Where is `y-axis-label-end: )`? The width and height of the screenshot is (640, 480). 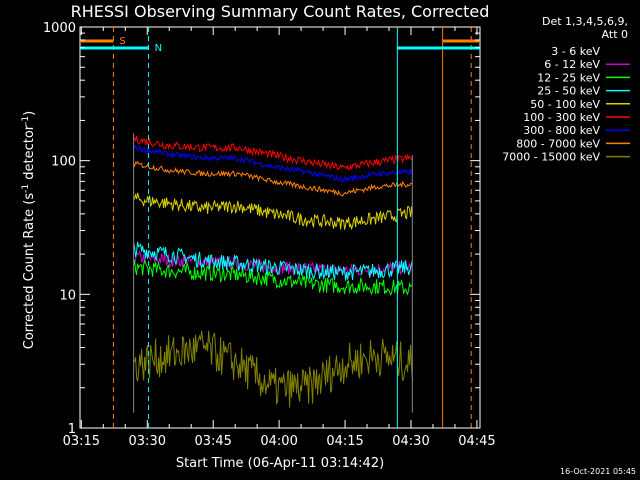 y-axis-label-end: ) is located at coordinates (29, 113).